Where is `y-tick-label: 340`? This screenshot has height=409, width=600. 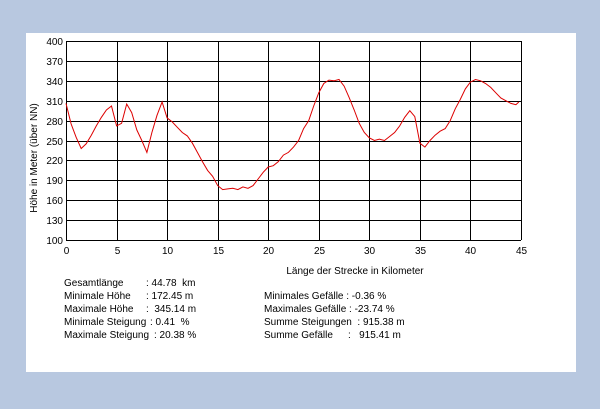
y-tick-label: 340 is located at coordinates (54, 82).